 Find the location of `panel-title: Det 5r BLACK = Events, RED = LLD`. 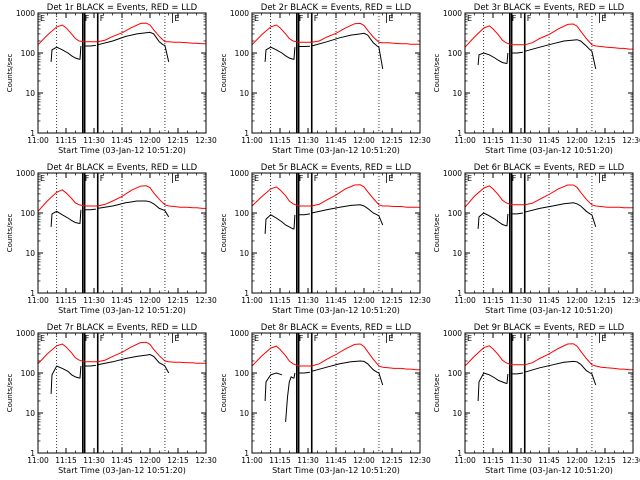

panel-title: Det 5r BLACK = Events, RED = LLD is located at coordinates (336, 168).